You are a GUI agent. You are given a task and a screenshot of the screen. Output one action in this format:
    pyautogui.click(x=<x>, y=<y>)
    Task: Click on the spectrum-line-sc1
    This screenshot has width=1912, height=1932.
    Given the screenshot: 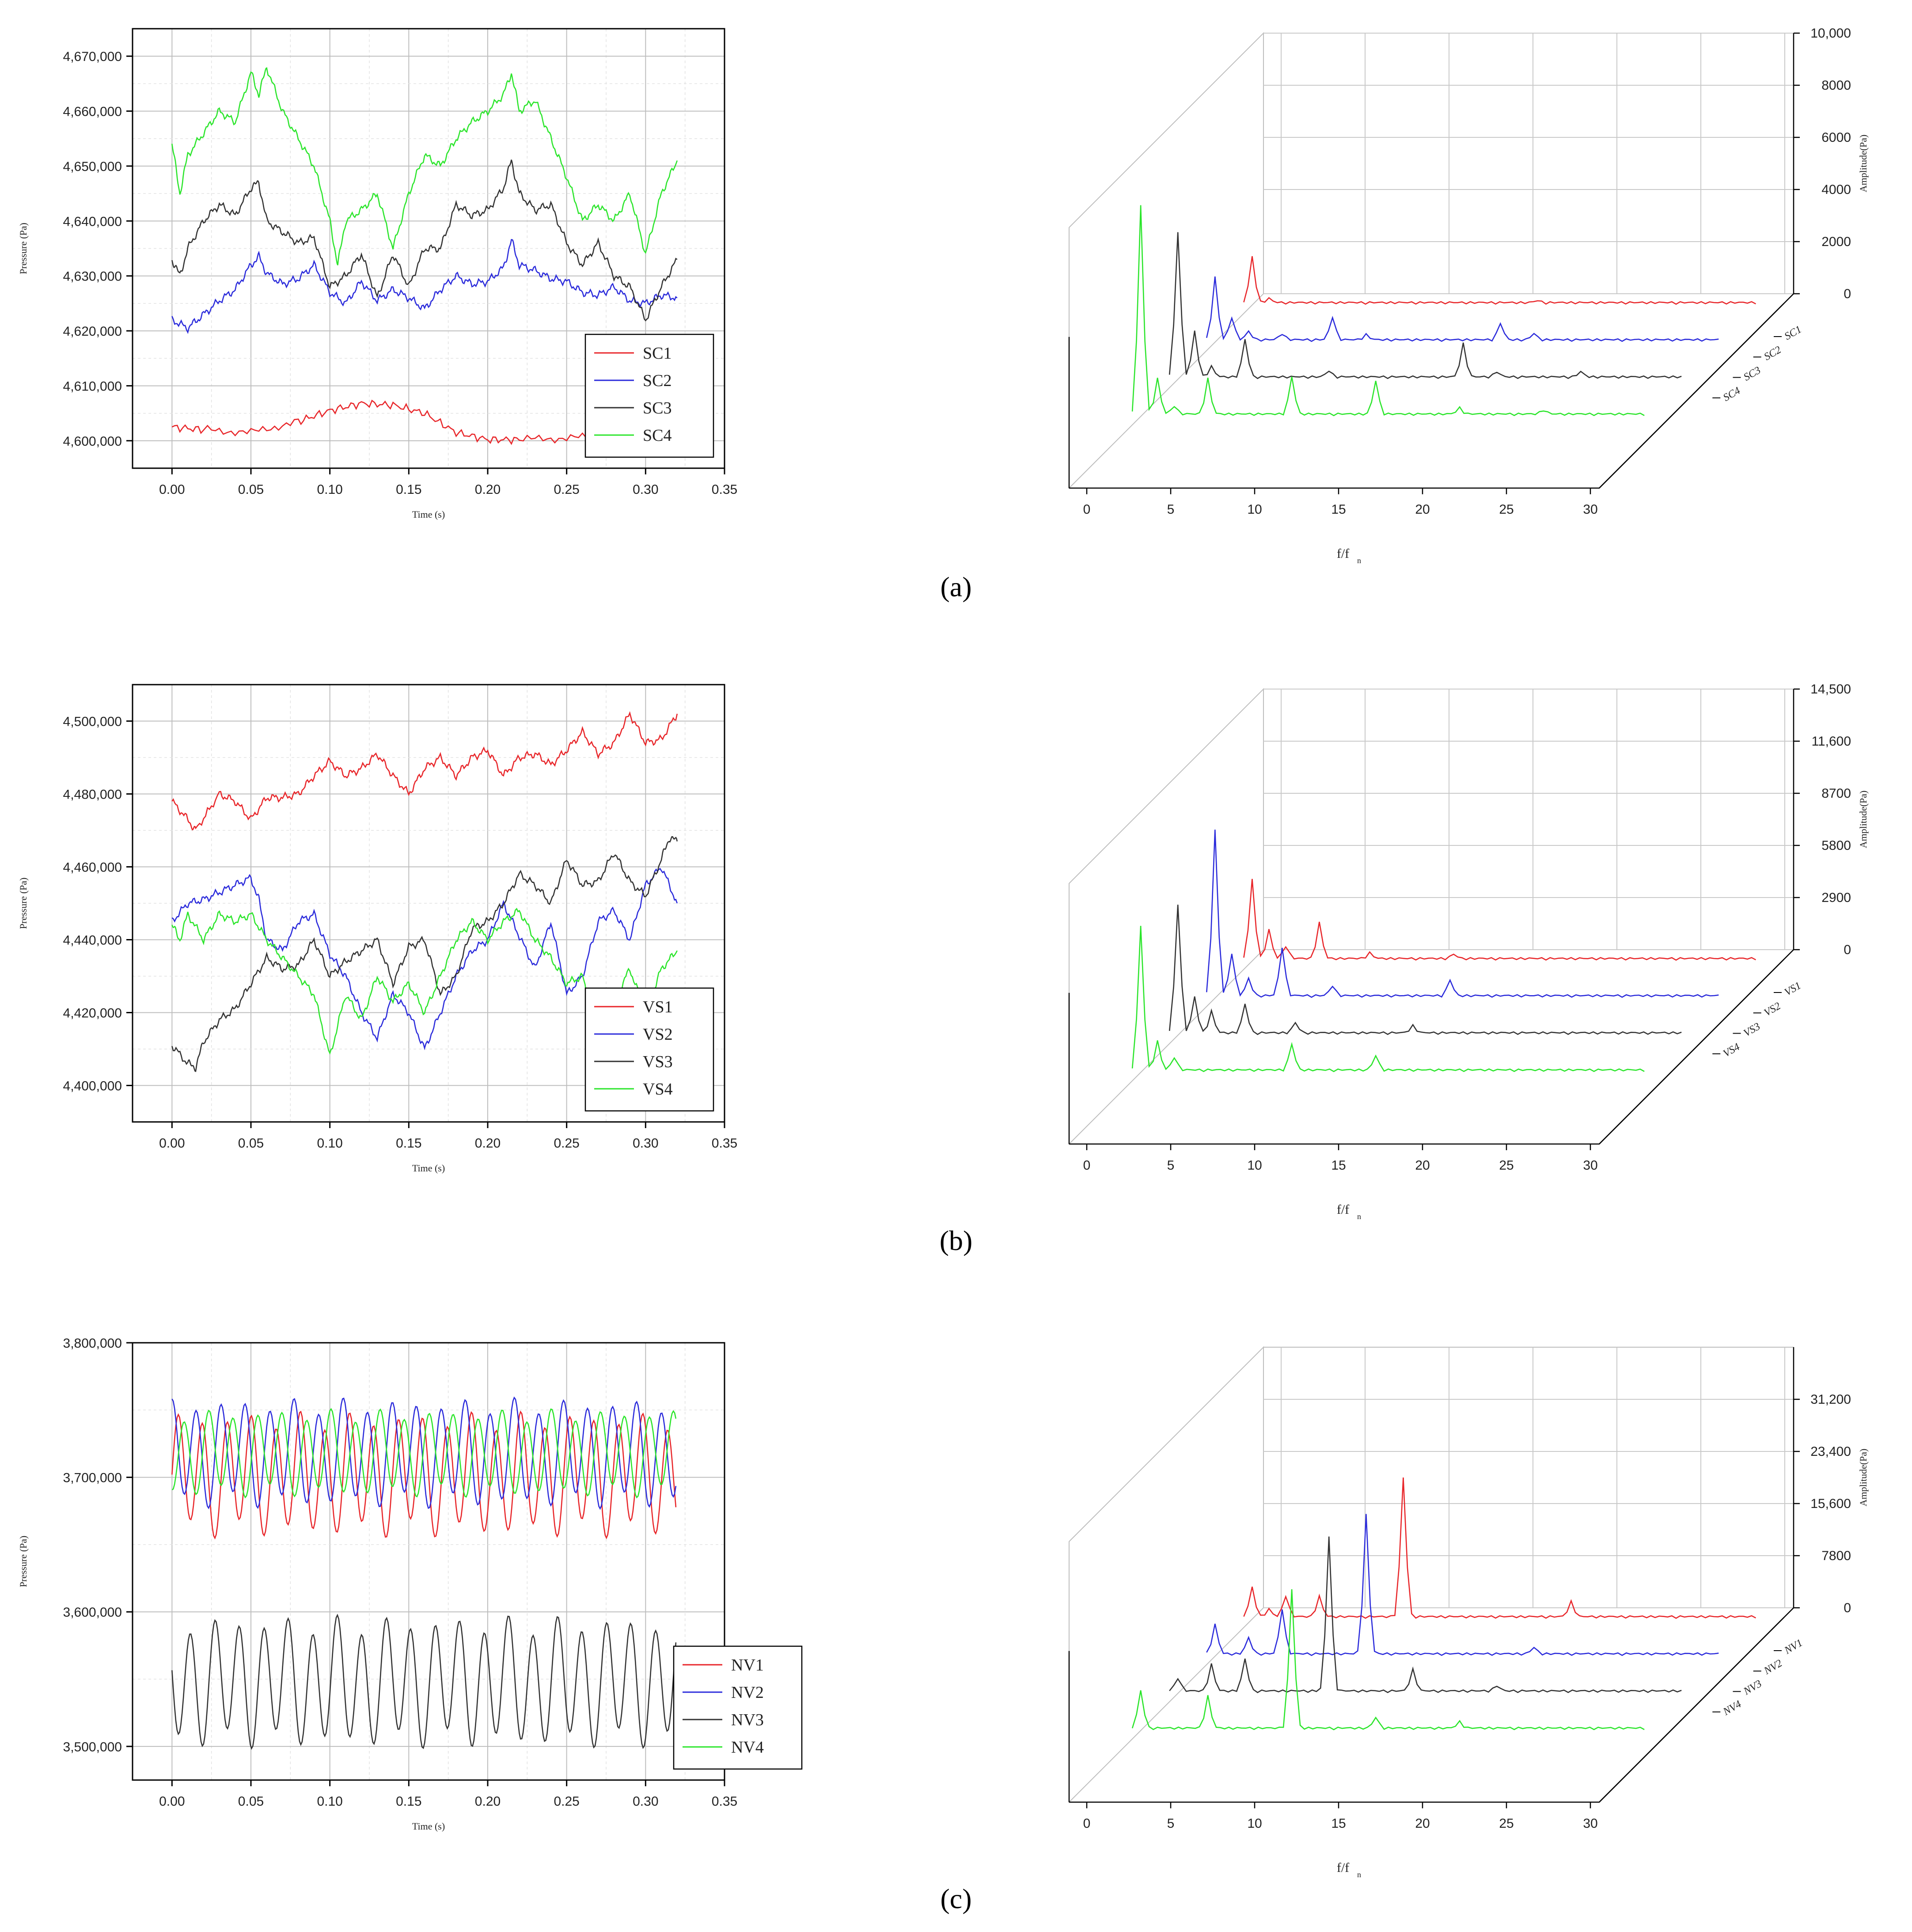 What is the action you would take?
    pyautogui.click(x=1499, y=281)
    